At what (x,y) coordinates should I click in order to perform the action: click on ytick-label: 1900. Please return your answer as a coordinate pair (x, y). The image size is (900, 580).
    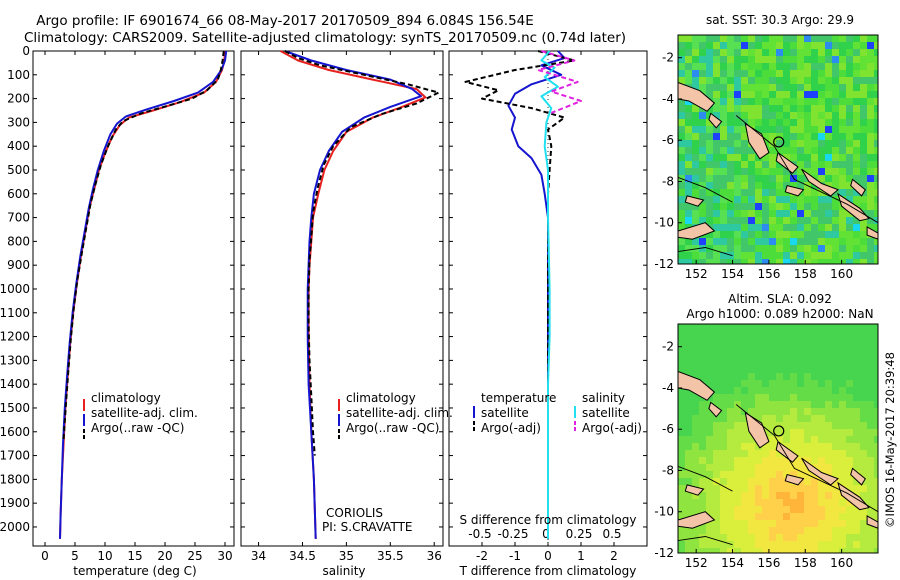
    Looking at the image, I should click on (15, 503).